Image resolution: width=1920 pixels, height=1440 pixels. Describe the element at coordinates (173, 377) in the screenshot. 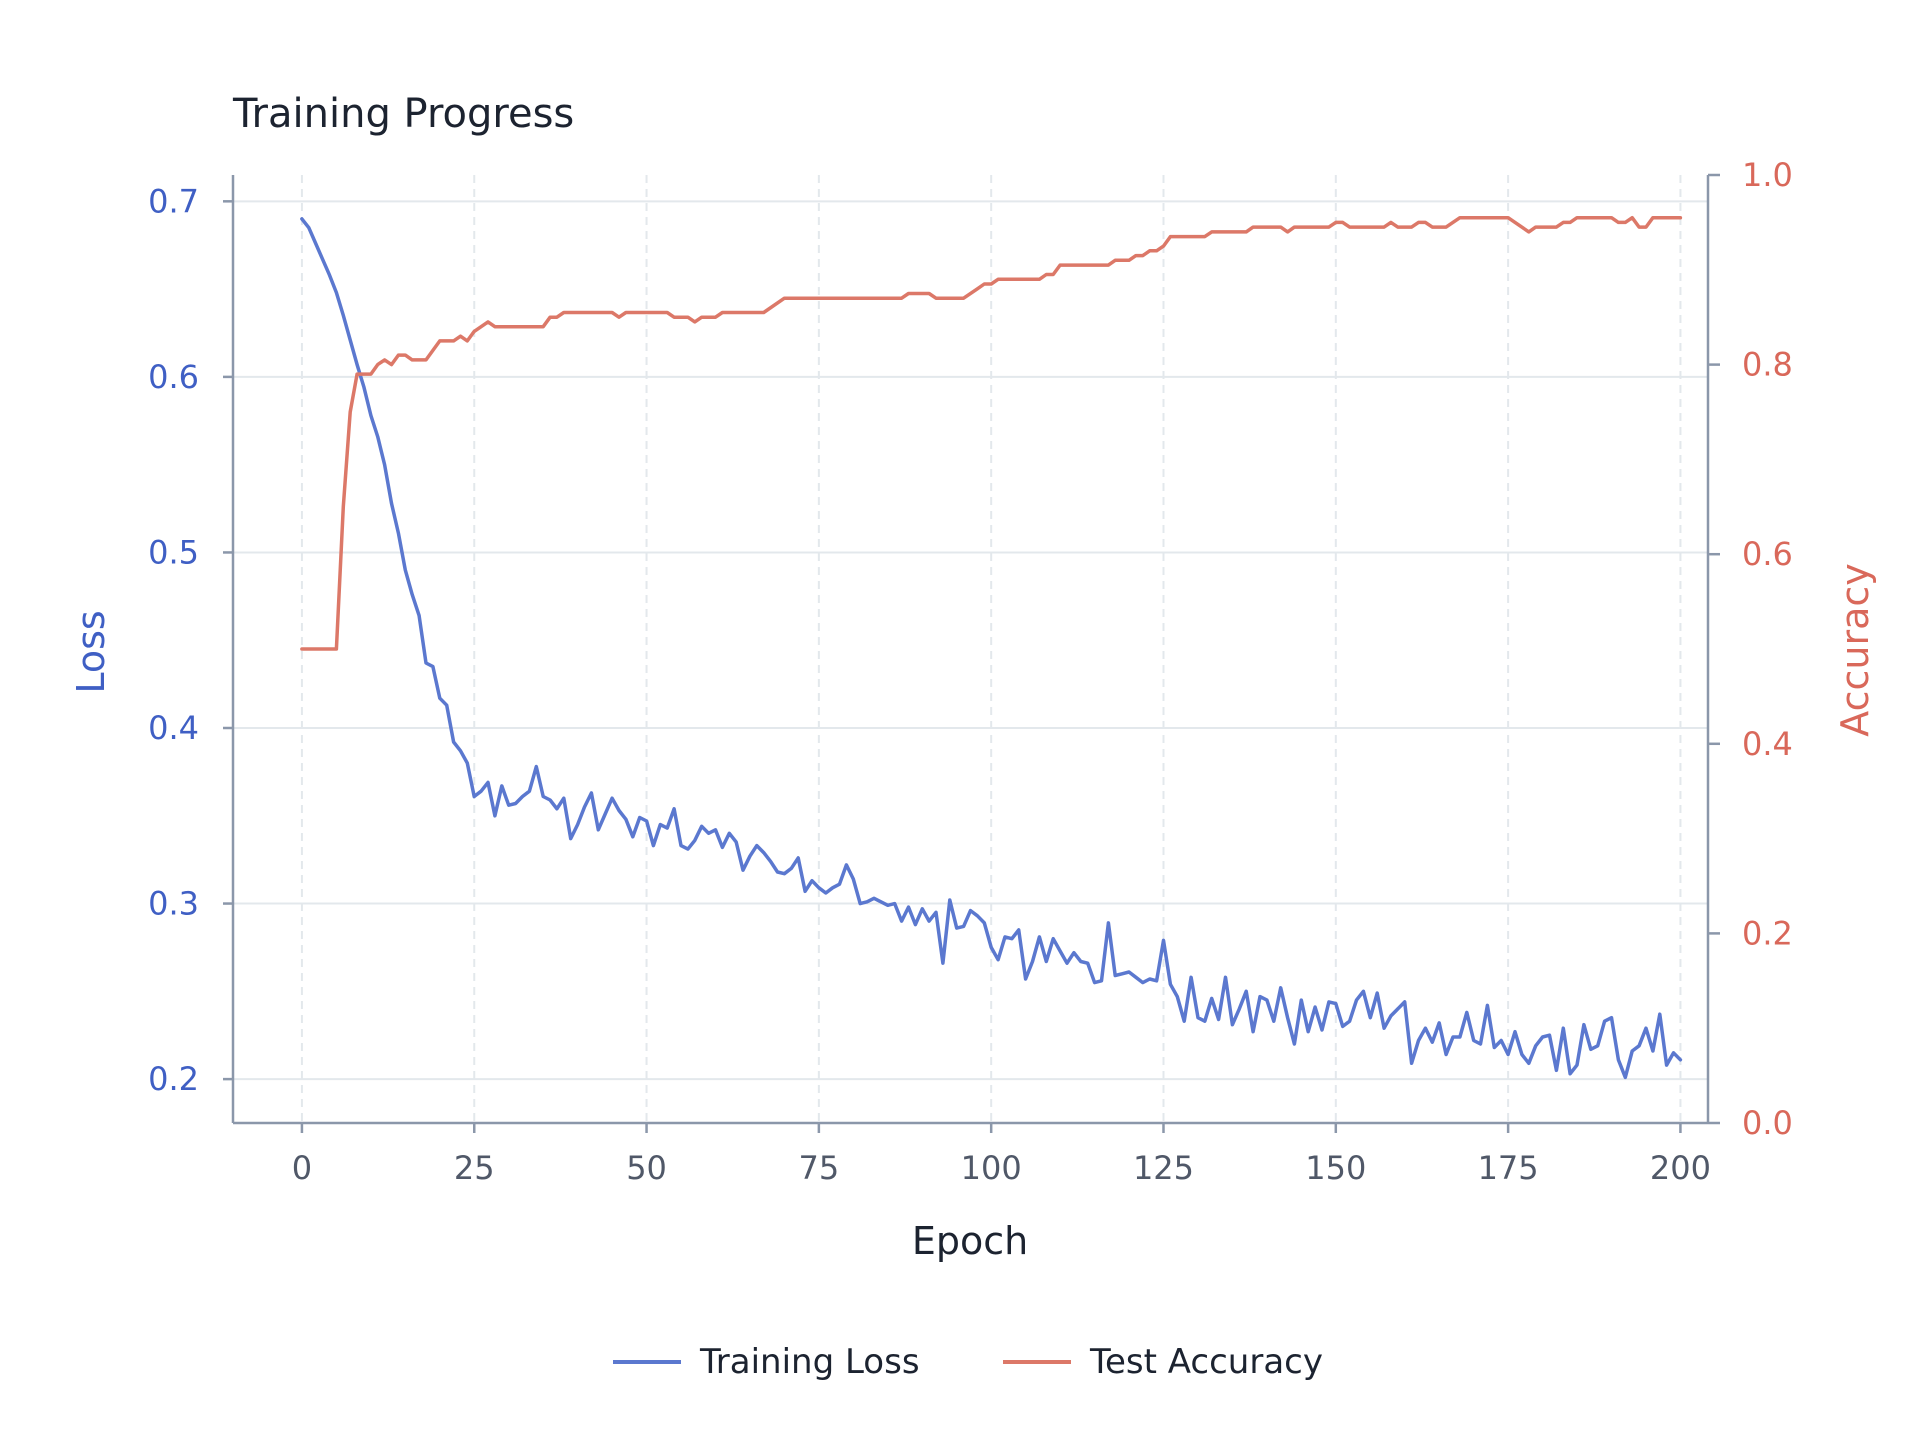

I see `left-tick-label-4: 0.6` at that location.